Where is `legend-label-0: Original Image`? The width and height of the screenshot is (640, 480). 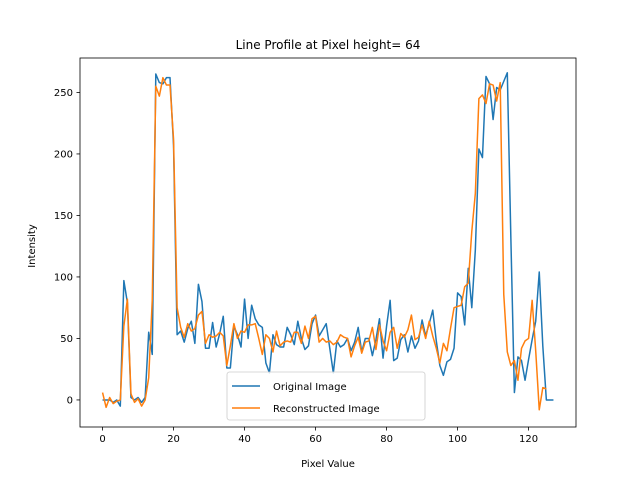
legend-label-0: Original Image is located at coordinates (310, 387).